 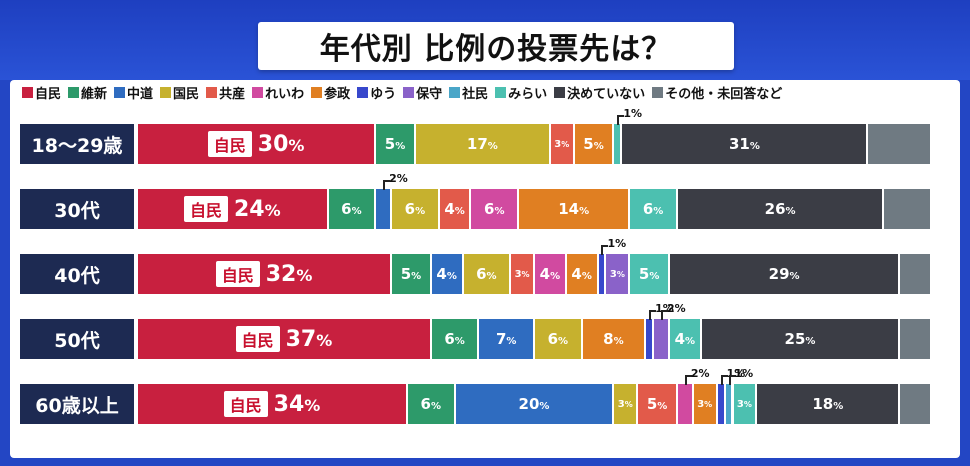 I want to click on legend-label: 維新, so click(x=94, y=94).